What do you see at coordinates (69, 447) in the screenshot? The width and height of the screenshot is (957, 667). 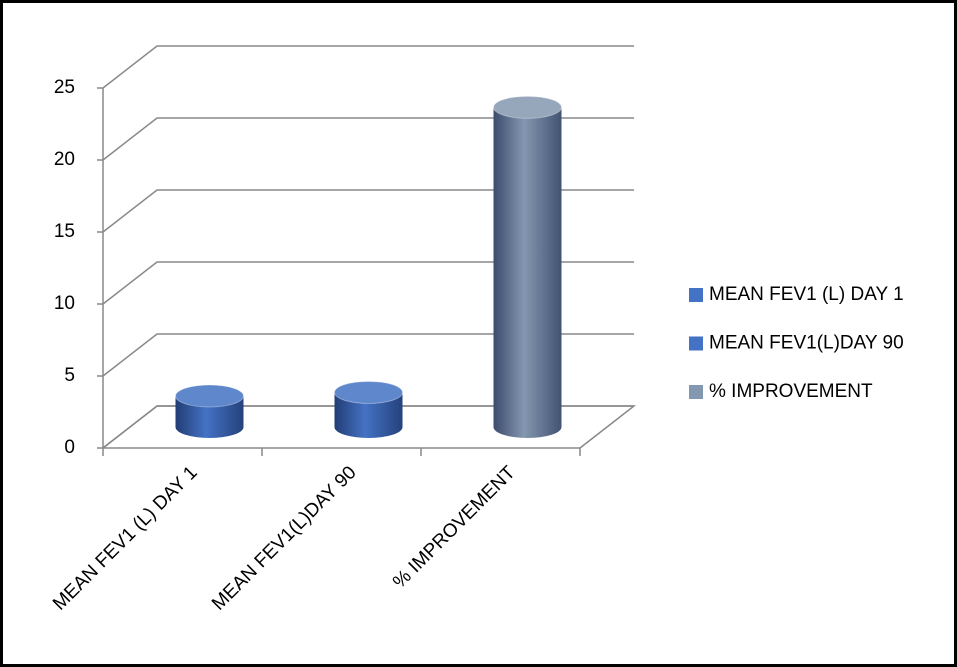 I see `y-tick-label: 0` at bounding box center [69, 447].